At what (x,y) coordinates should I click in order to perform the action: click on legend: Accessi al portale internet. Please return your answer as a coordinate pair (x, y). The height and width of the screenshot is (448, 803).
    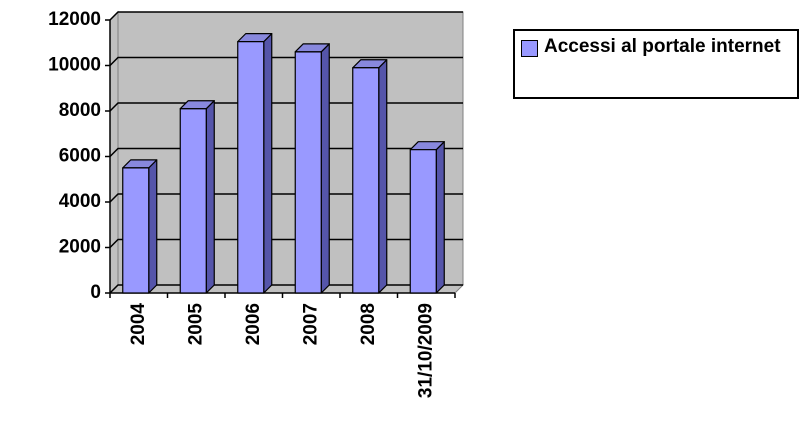
    Looking at the image, I should click on (656, 64).